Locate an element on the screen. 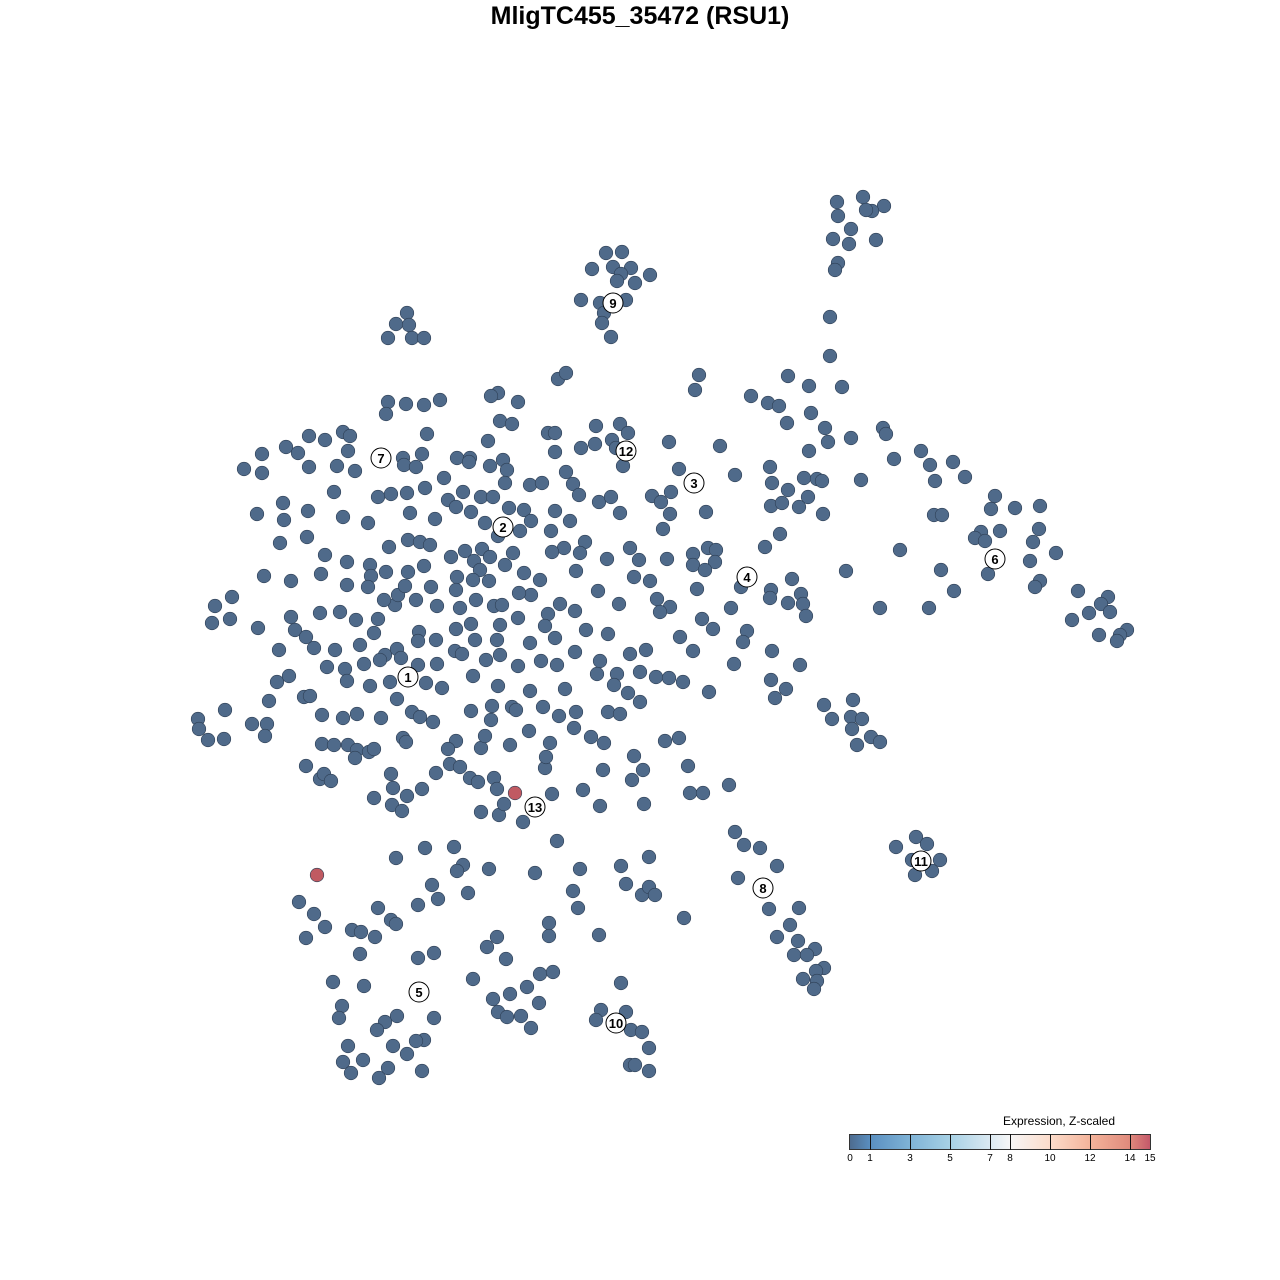  cluster-label-text: 13 is located at coordinates (535, 807).